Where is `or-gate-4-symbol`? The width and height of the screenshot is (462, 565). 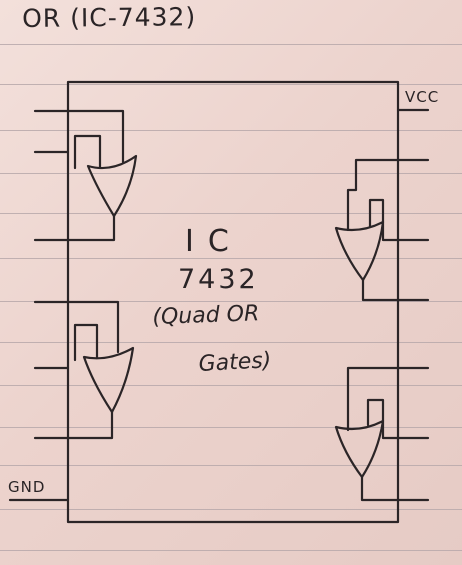 or-gate-4-symbol is located at coordinates (359, 449).